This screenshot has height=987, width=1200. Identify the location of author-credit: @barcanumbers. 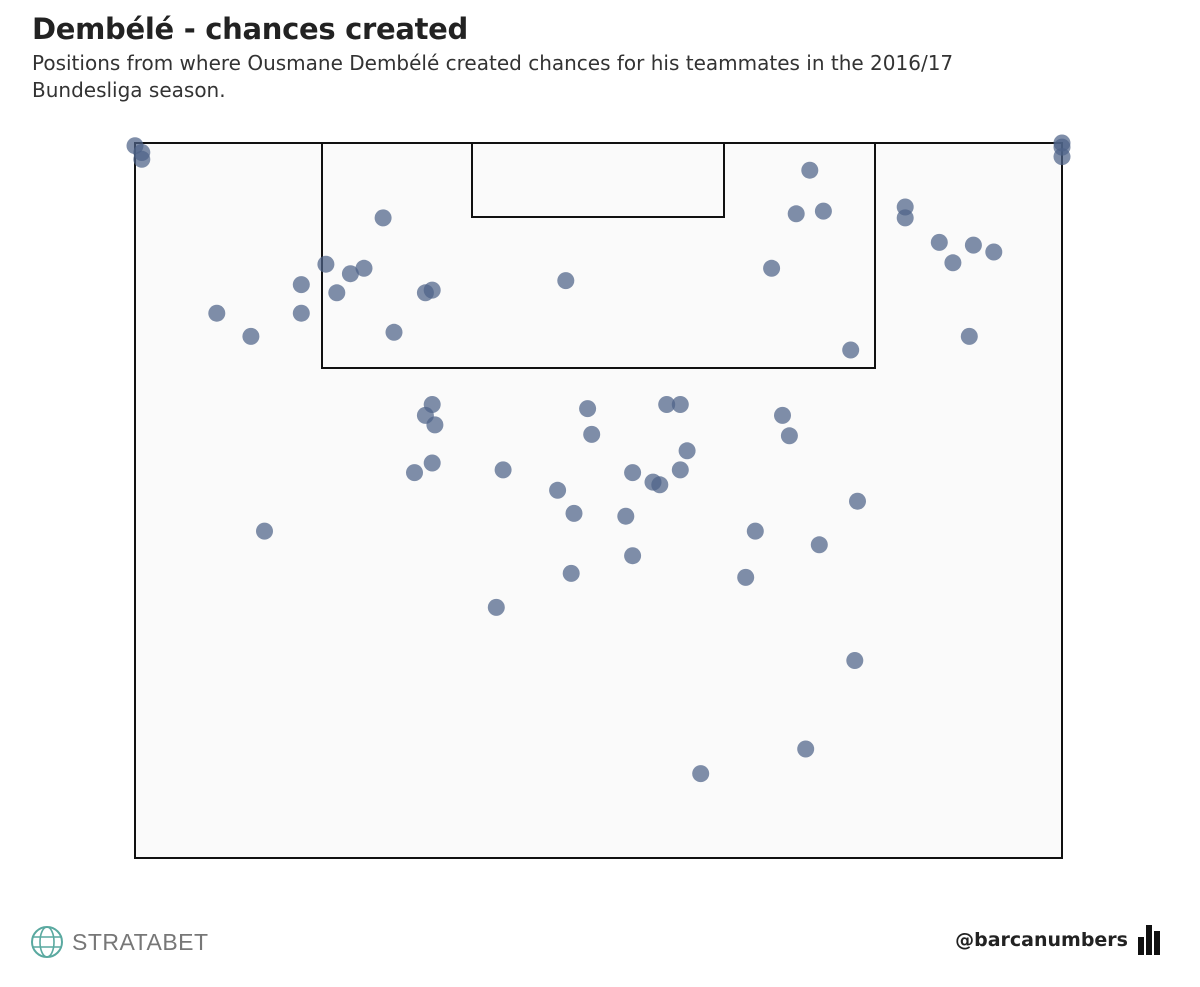
(1060, 940).